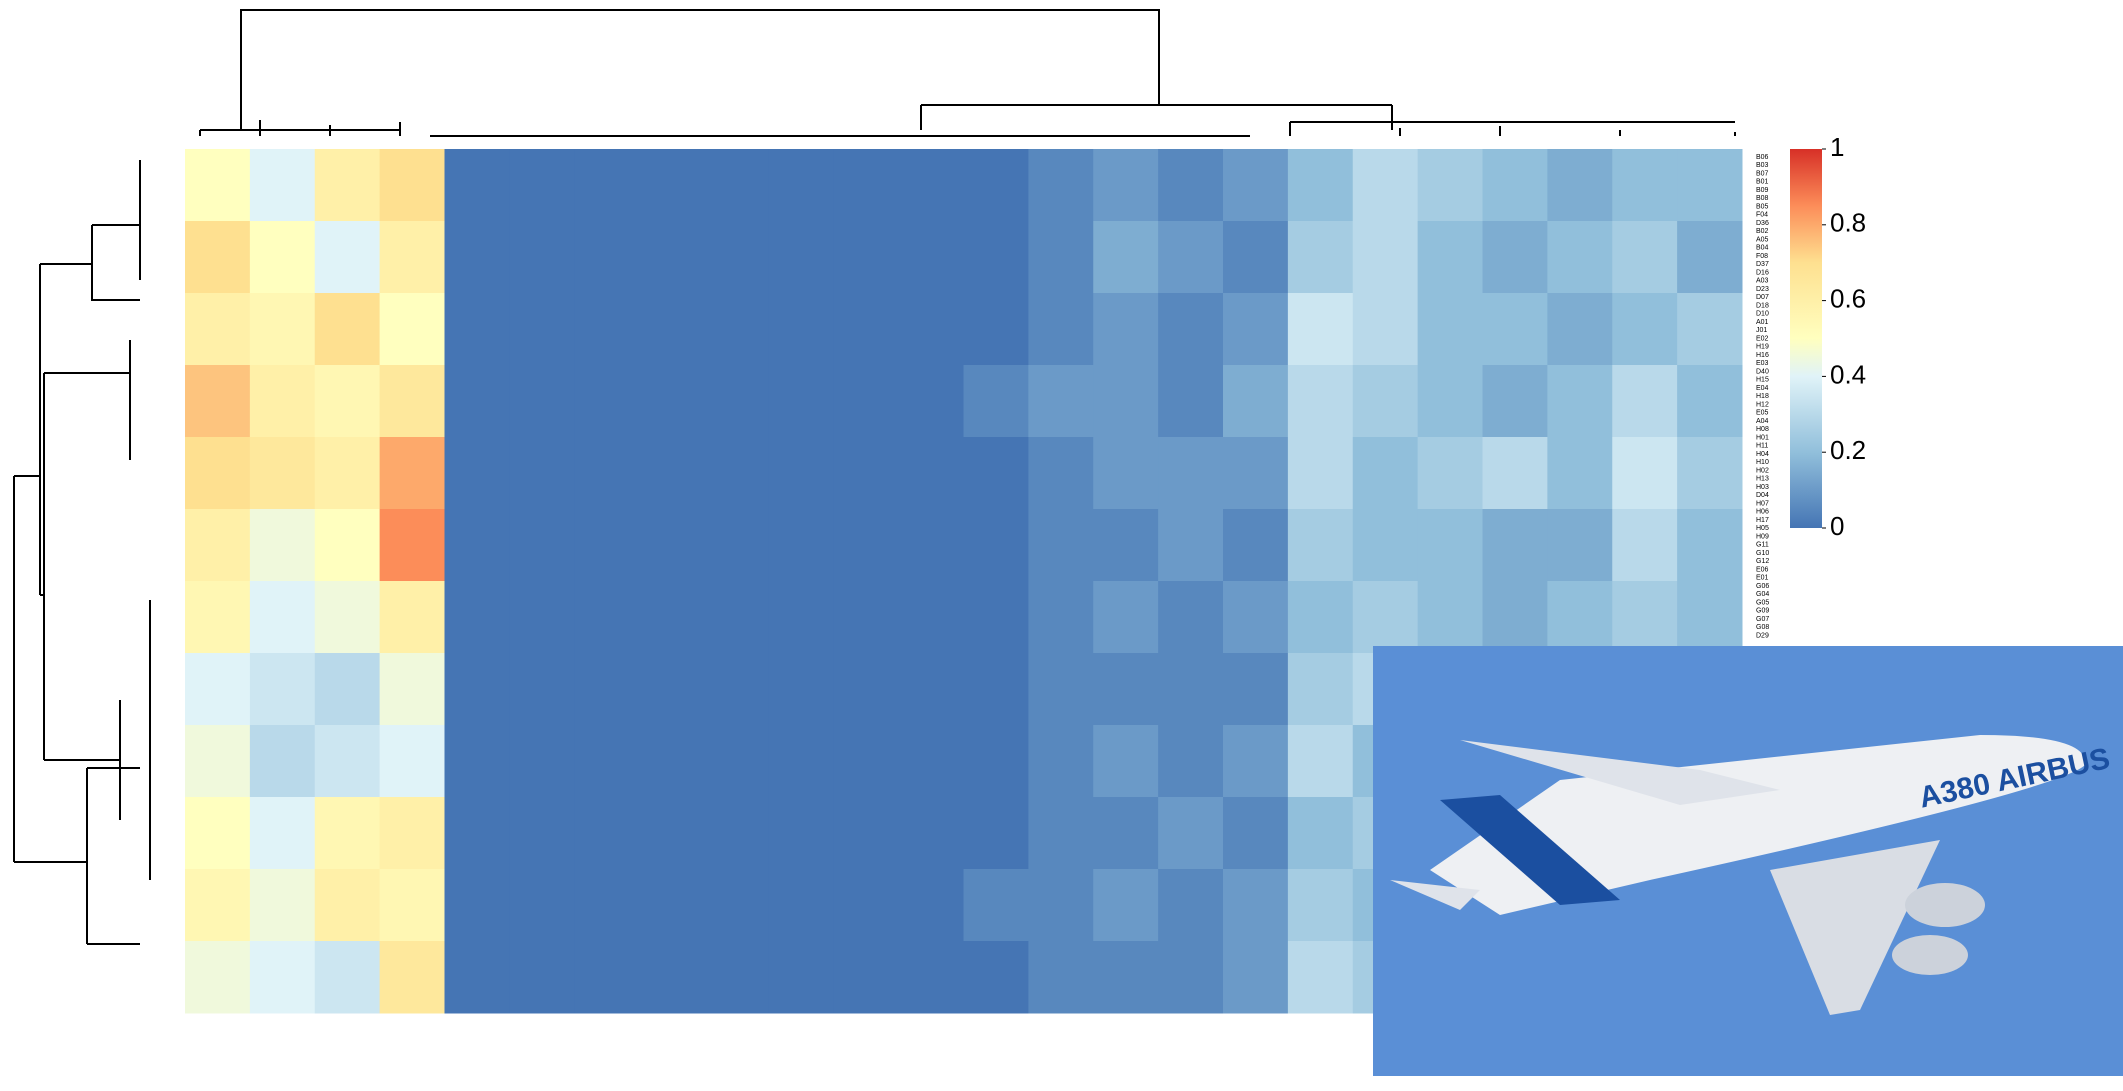 This screenshot has width=2123, height=1091. I want to click on row-label: J01, so click(1761, 330).